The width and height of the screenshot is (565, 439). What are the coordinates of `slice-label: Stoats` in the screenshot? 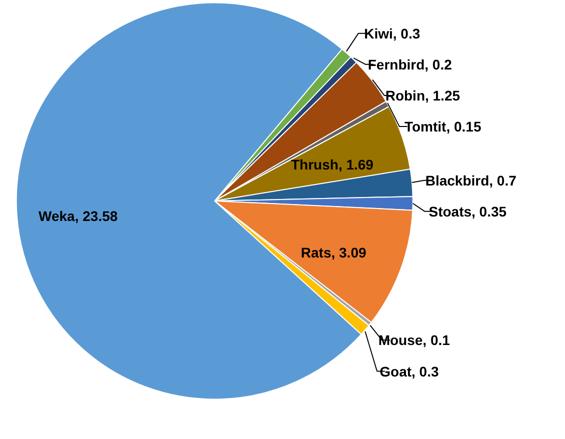 It's located at (450, 211).